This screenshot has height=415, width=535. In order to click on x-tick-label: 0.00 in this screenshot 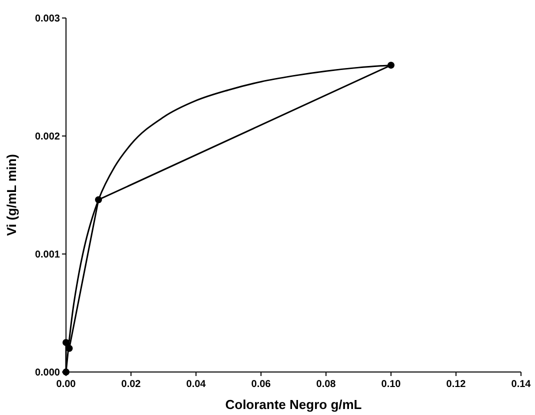, I will do `click(66, 384)`.